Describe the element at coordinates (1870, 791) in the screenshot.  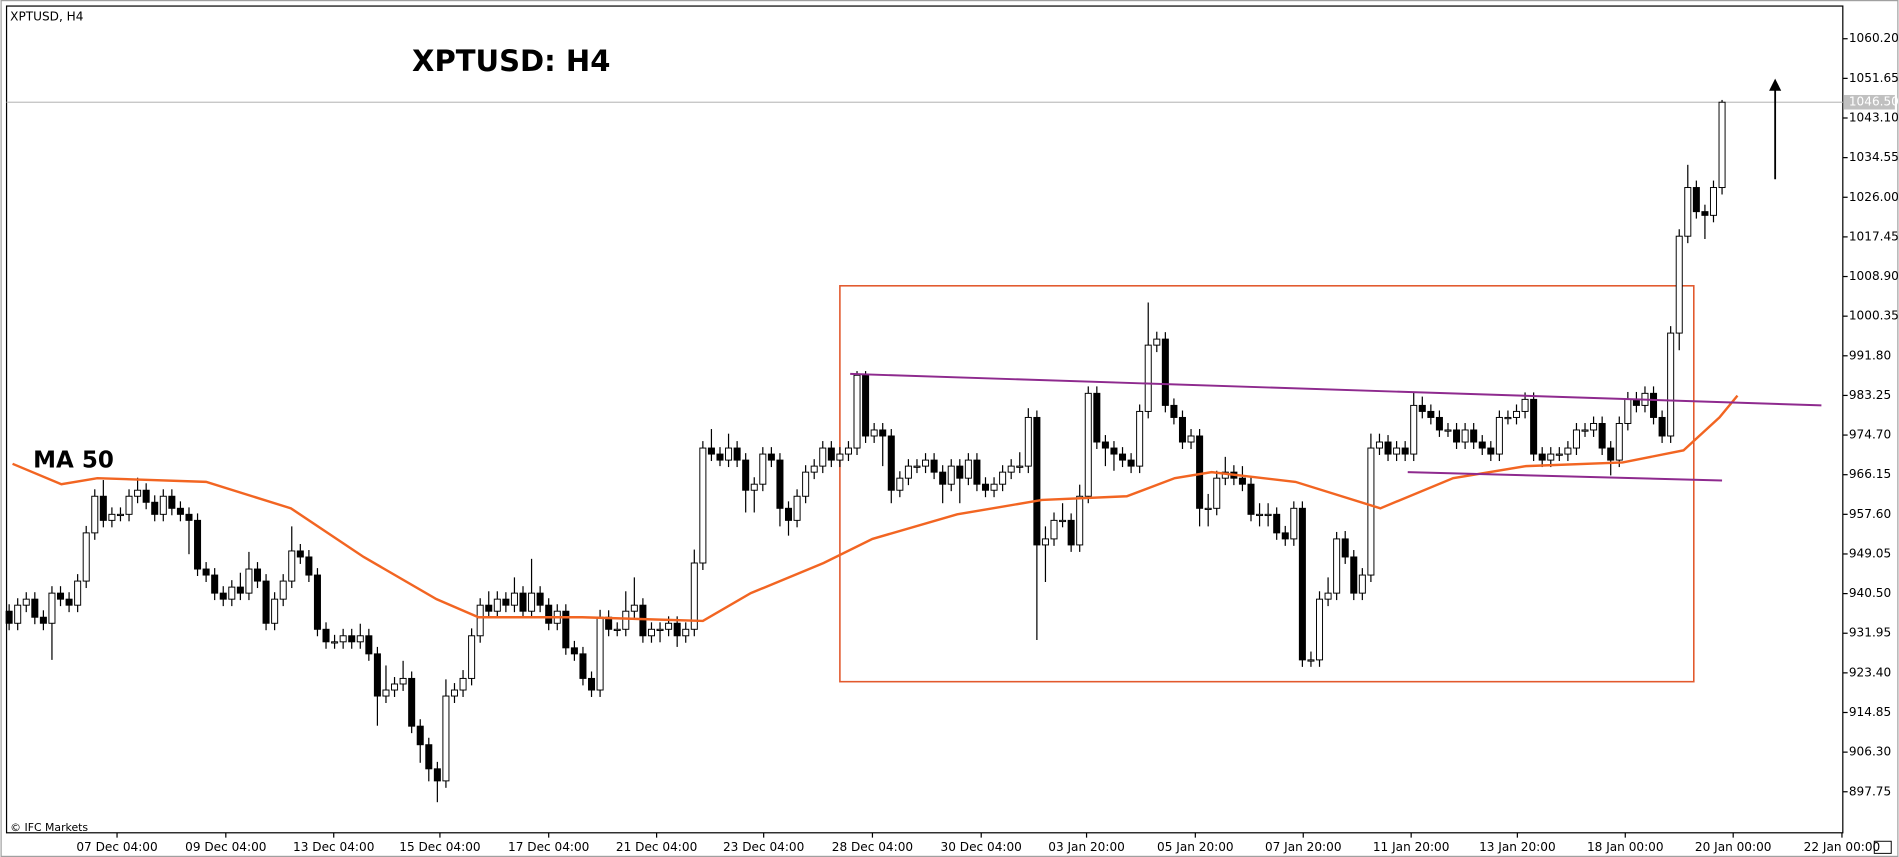
I see `y-tick-label: 897.75` at that location.